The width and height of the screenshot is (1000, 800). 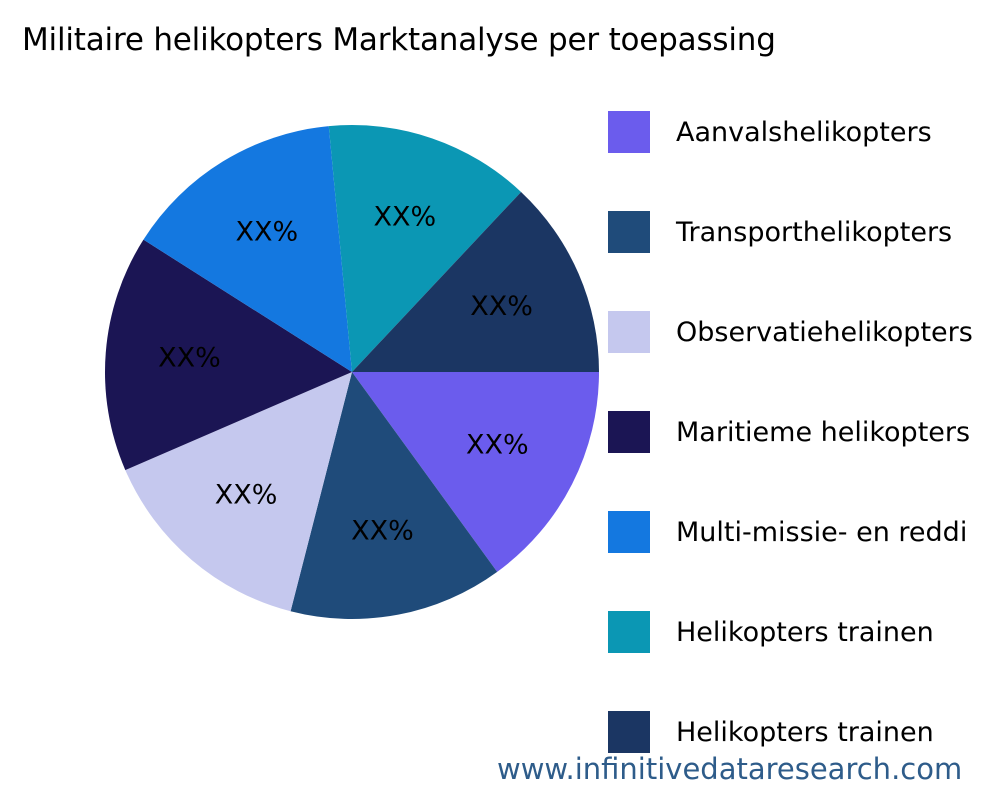 I want to click on legend-item: Multi-missie- en reddi, so click(x=787, y=532).